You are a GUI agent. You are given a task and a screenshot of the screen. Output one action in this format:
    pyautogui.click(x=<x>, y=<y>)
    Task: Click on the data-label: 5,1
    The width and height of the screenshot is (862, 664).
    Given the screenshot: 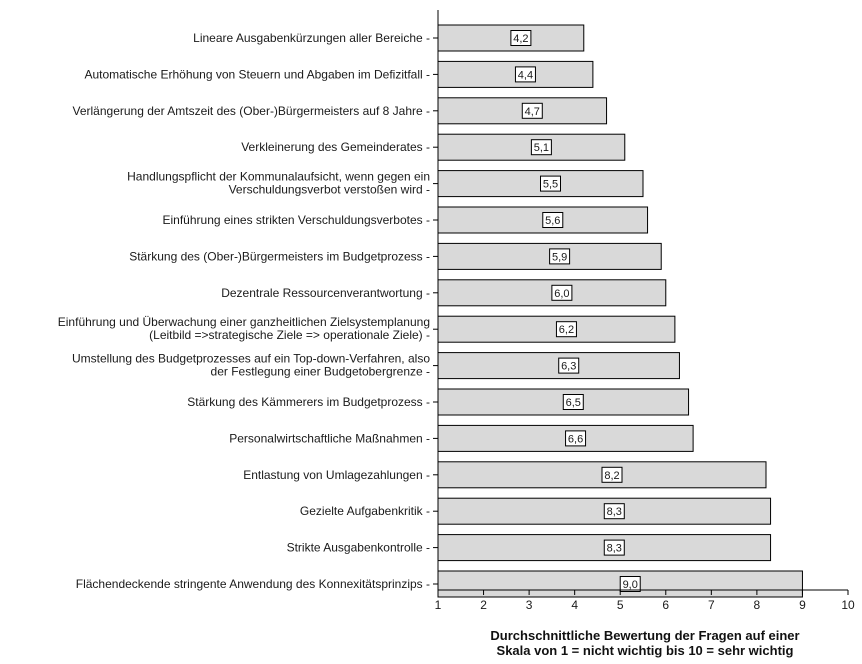 What is the action you would take?
    pyautogui.click(x=541, y=148)
    